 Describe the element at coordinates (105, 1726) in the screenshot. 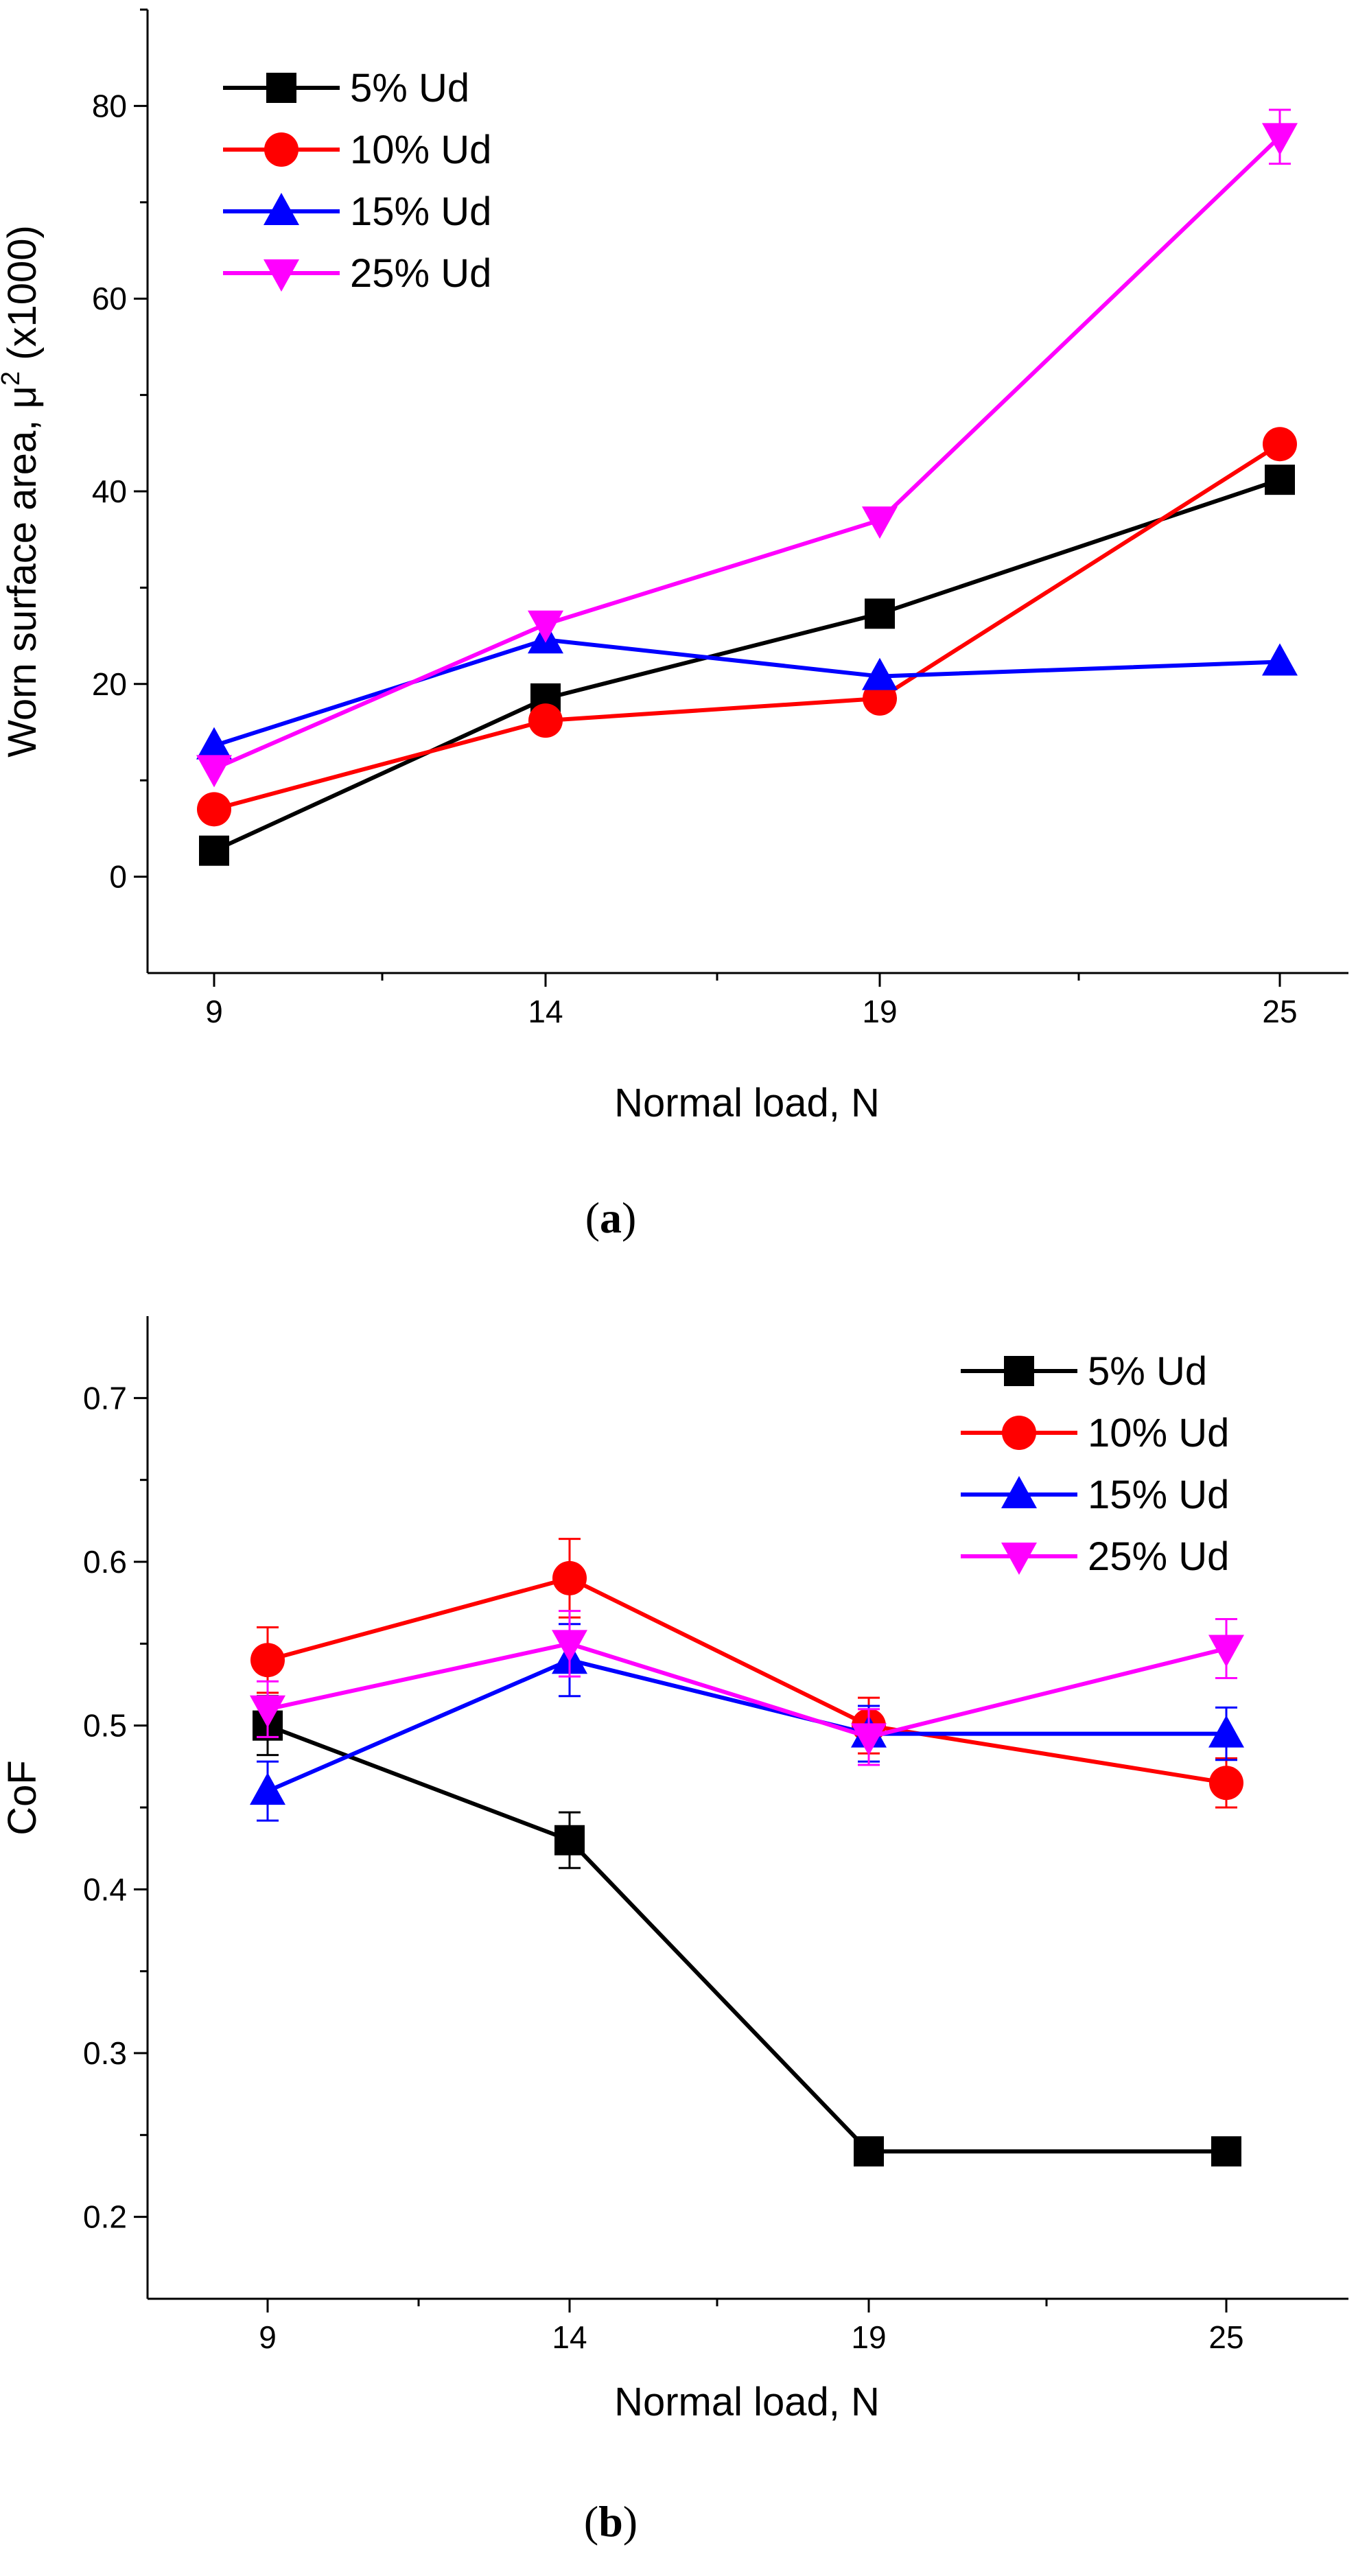

I see `y-tick-label: 0.5` at that location.